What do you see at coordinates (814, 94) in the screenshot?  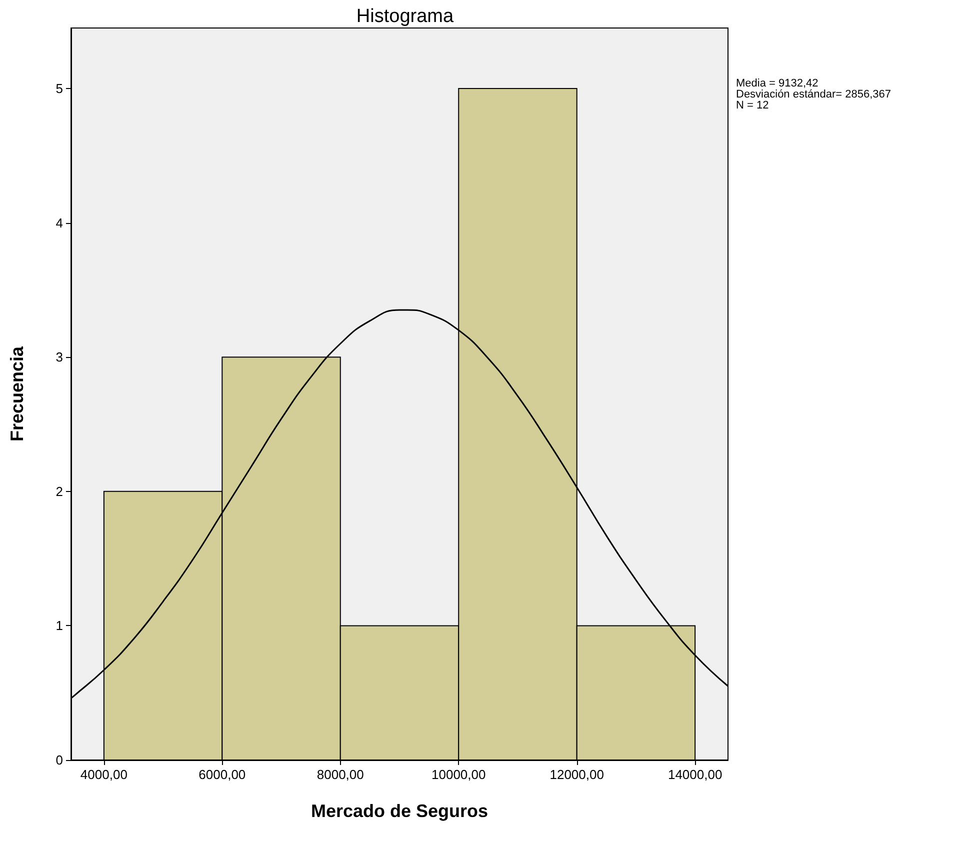 I see `text: Desviación estándar= 2856,367` at bounding box center [814, 94].